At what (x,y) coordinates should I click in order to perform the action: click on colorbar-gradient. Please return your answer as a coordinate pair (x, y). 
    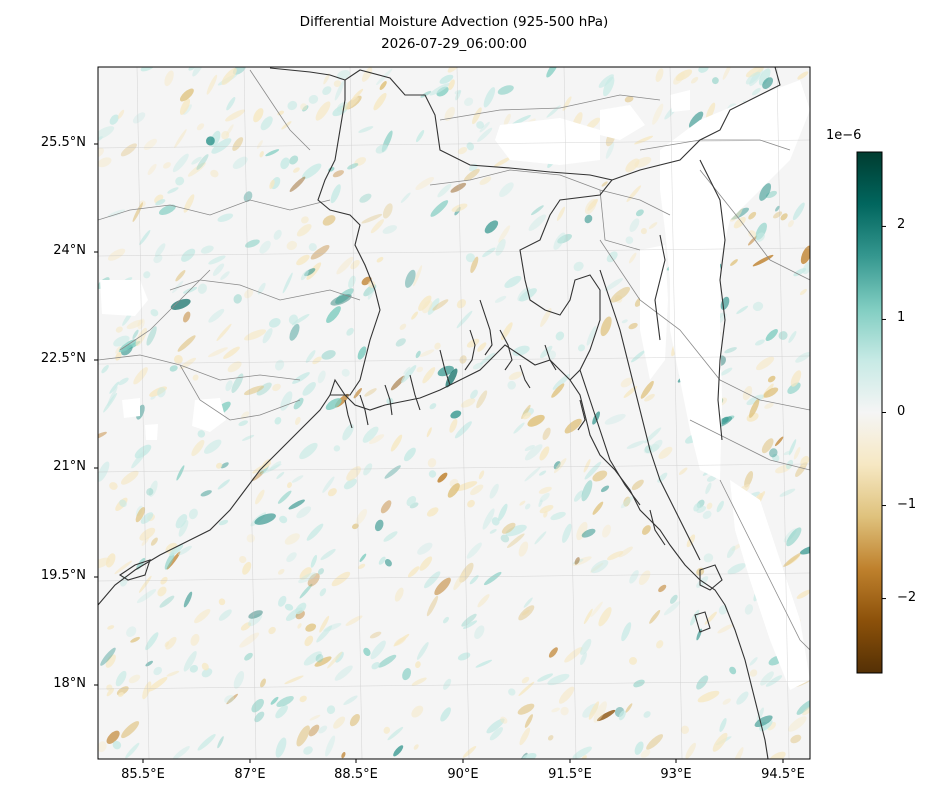
    Looking at the image, I should click on (869, 412).